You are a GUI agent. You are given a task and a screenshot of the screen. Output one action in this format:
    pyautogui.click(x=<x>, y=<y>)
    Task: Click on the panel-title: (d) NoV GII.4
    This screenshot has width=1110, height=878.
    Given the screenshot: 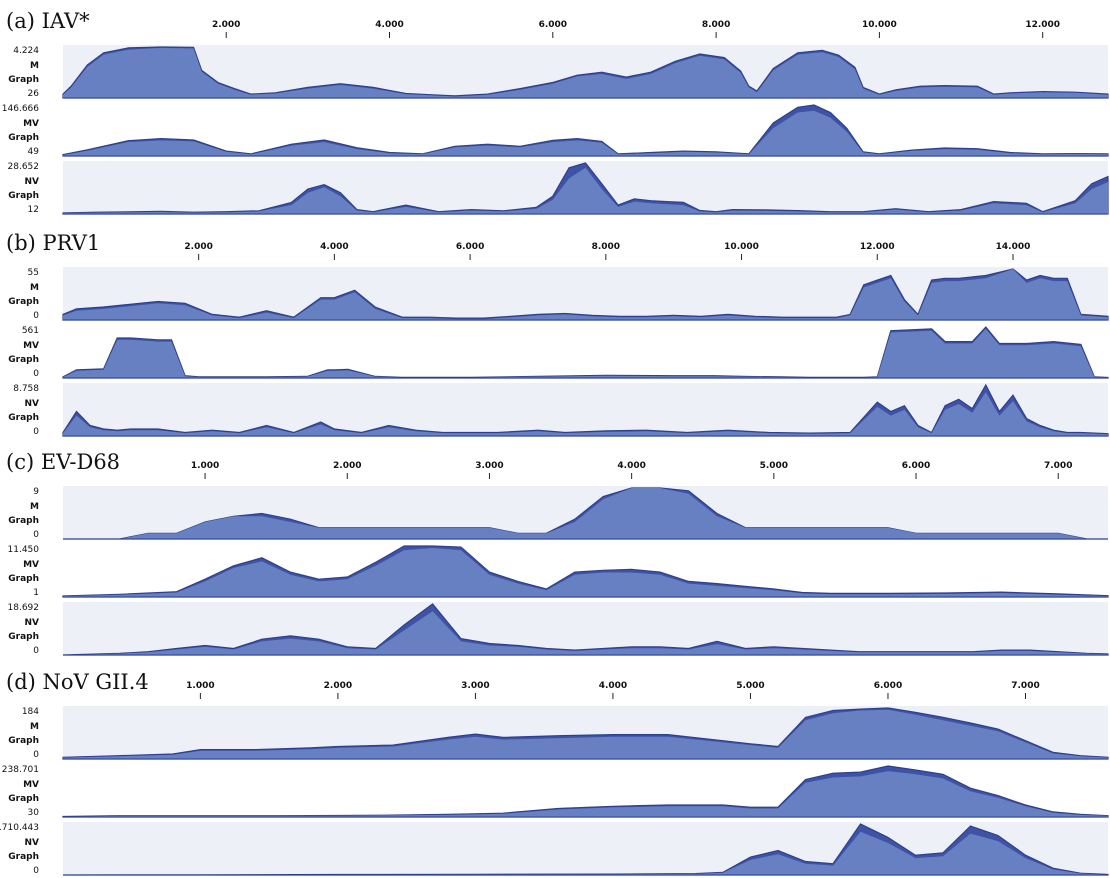 What is the action you would take?
    pyautogui.click(x=77, y=682)
    